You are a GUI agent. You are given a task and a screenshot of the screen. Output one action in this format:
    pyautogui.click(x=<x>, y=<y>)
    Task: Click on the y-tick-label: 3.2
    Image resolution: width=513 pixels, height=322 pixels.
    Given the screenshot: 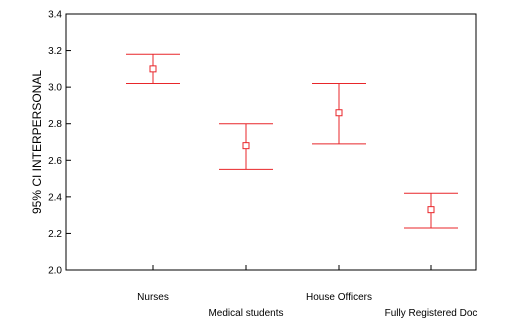 What is the action you would take?
    pyautogui.click(x=55, y=51)
    